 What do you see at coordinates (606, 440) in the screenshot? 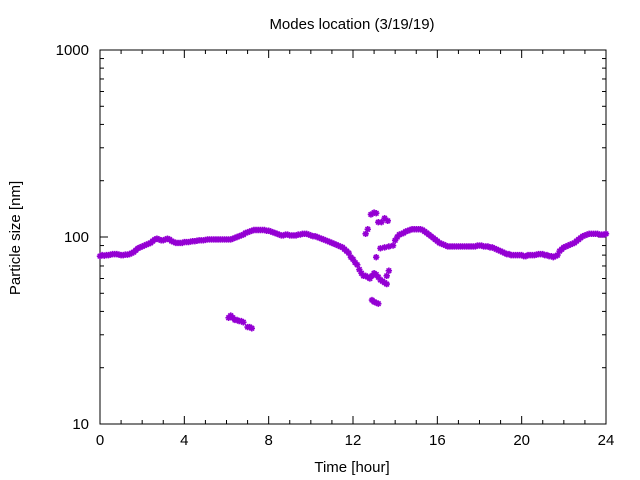
I see `x-tick-label: 24` at bounding box center [606, 440].